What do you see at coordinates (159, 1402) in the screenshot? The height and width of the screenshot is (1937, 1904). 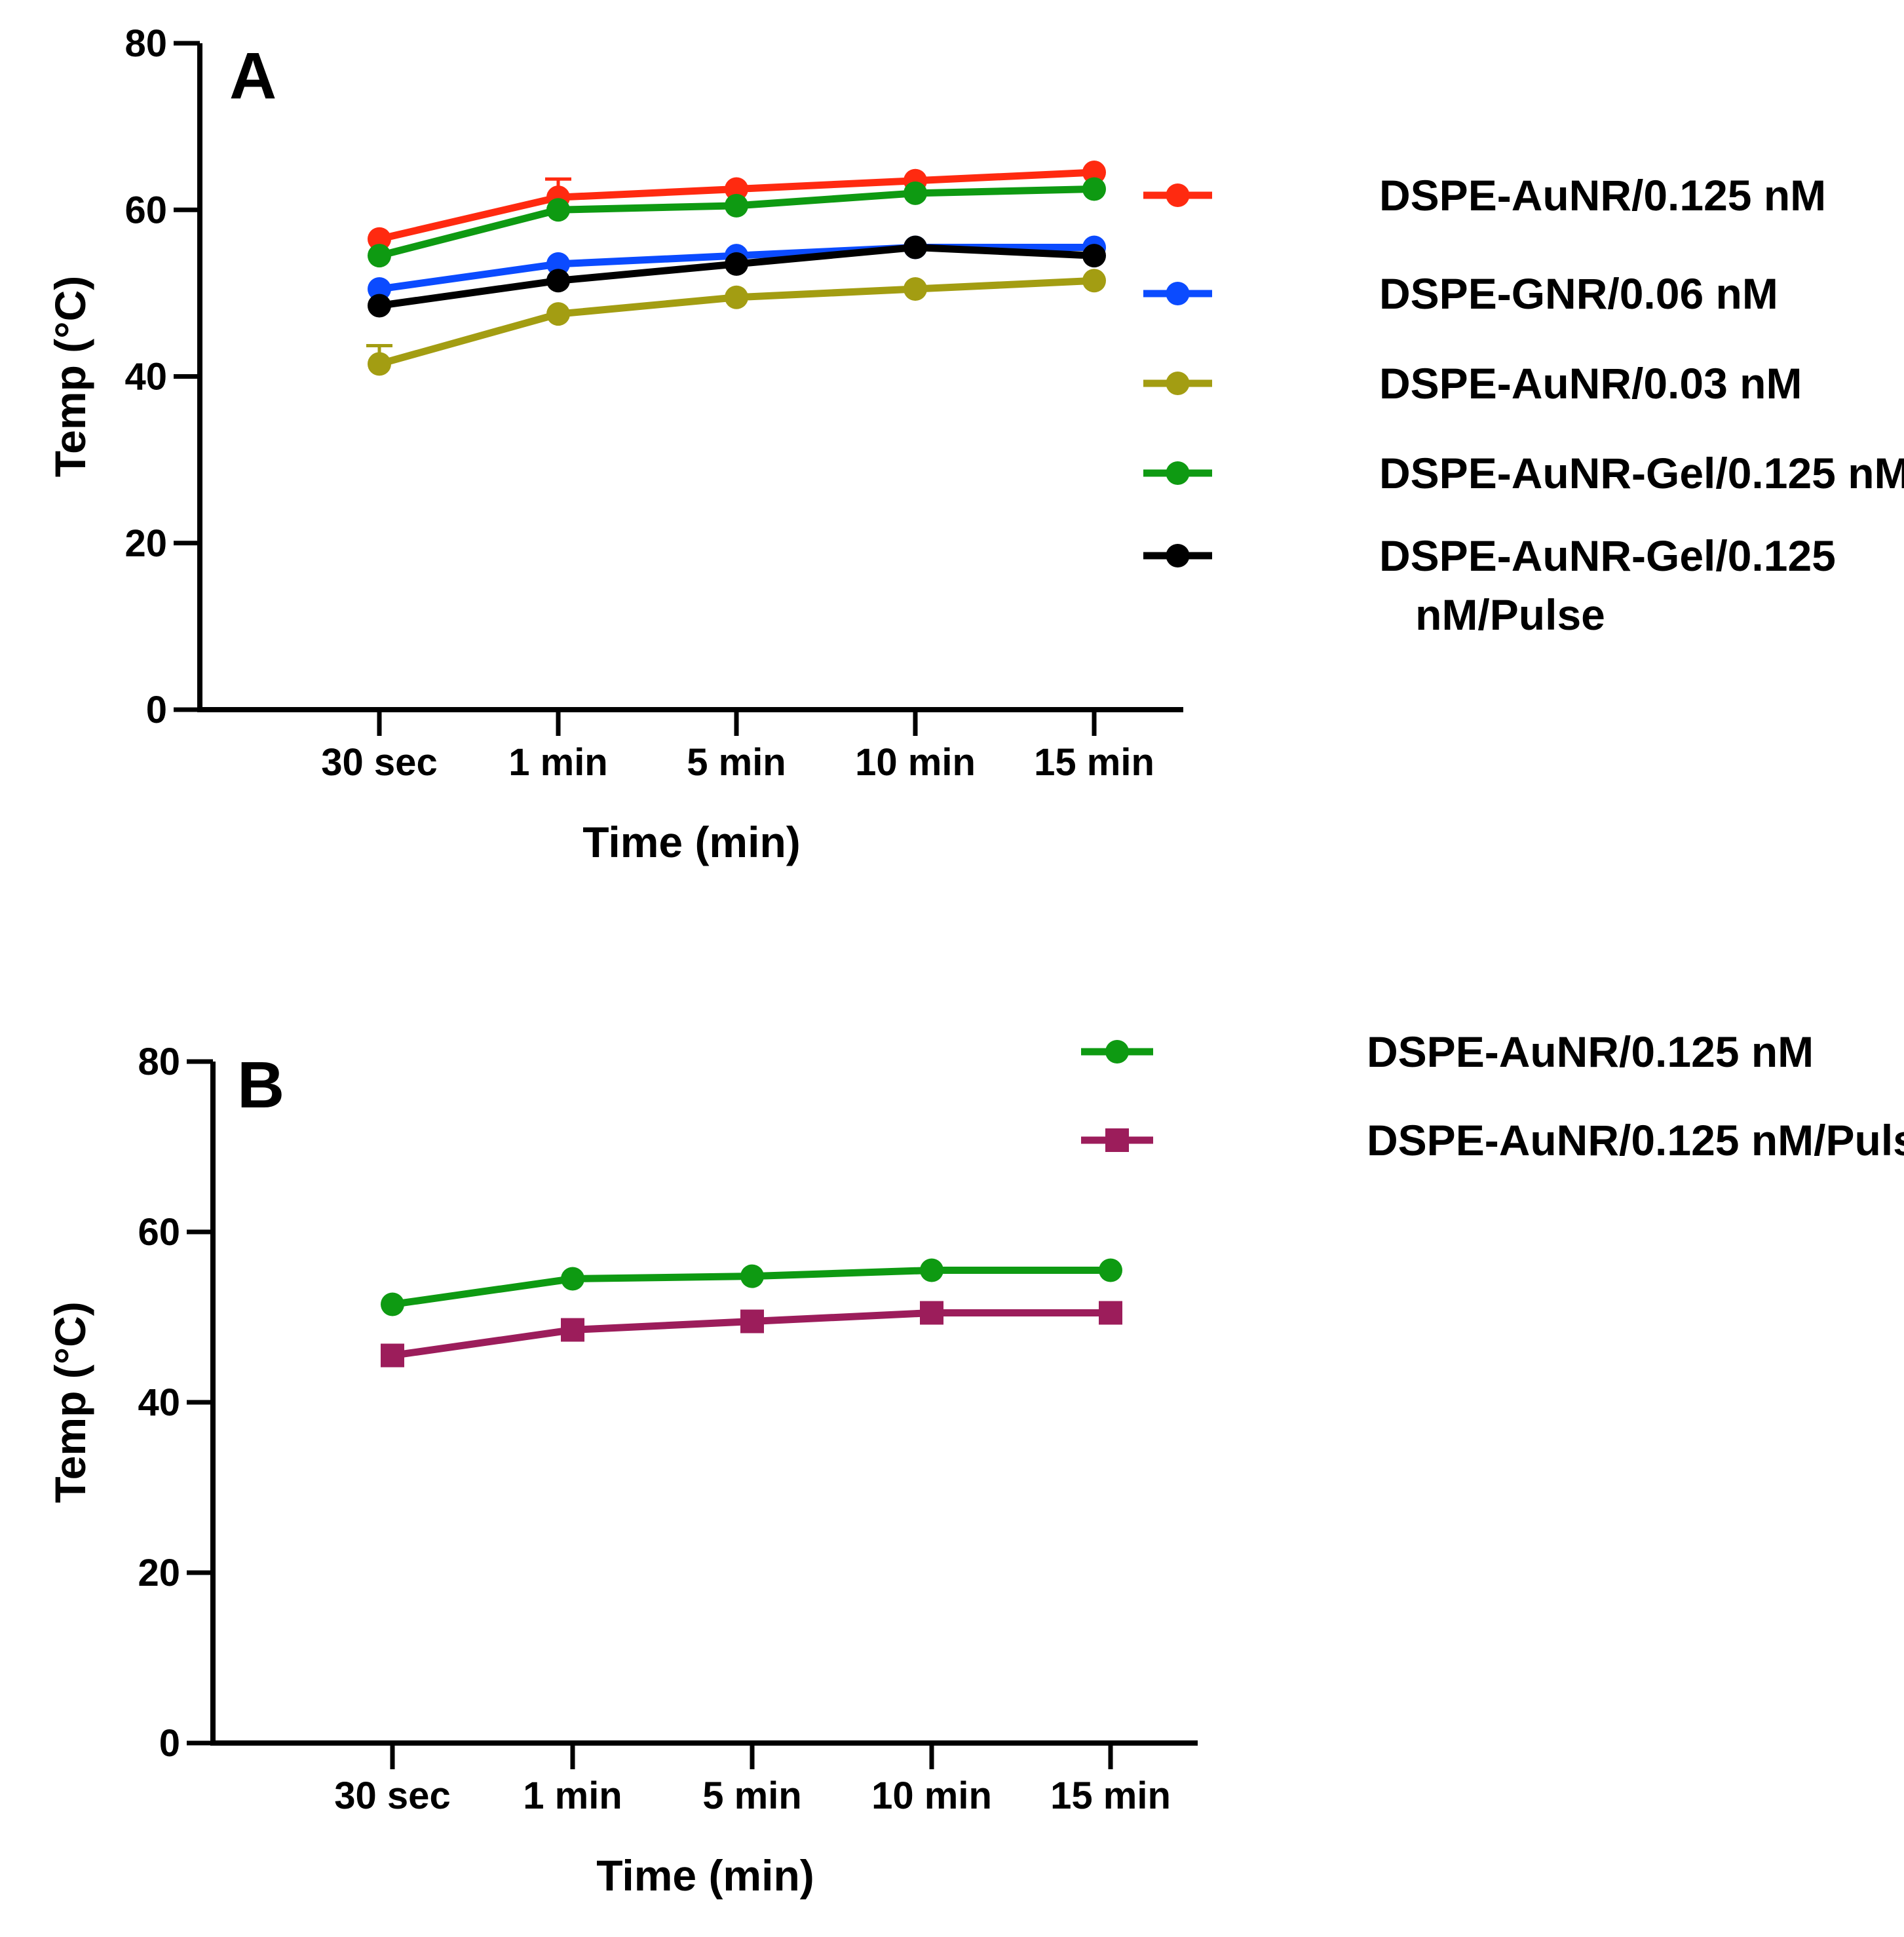 I see `panel-b-y-tick-label: 40` at bounding box center [159, 1402].